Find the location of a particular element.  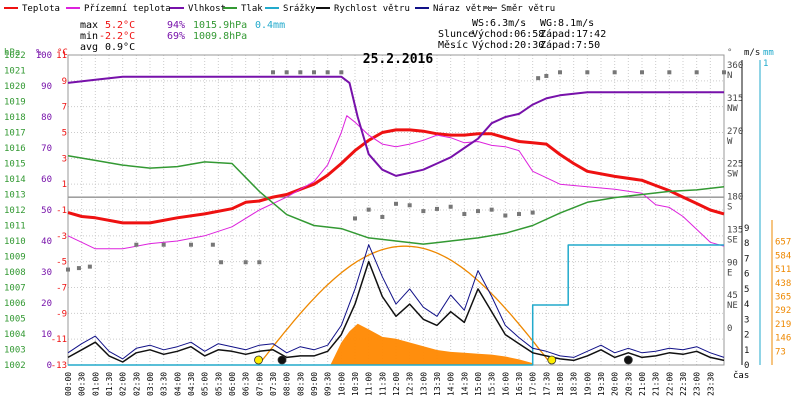

direction-tick-label: 270 is located at coordinates (735, 132).